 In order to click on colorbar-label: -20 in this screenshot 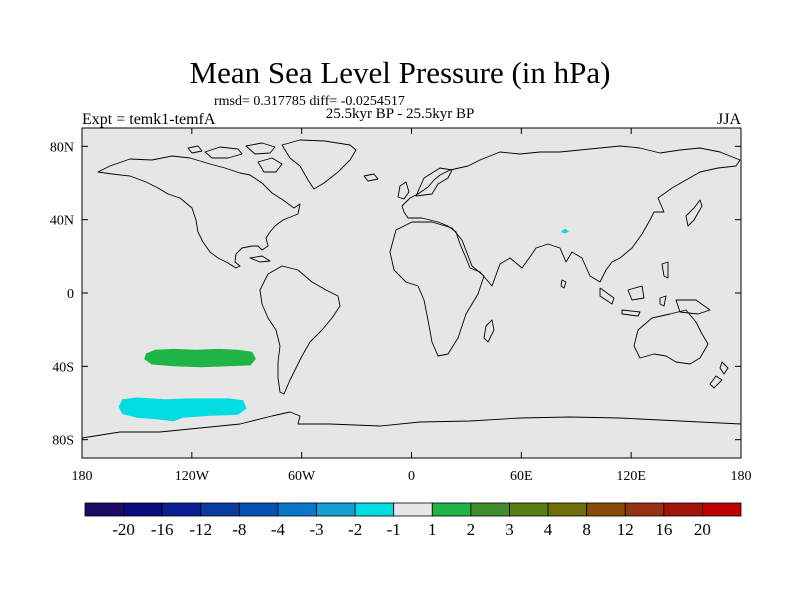, I will do `click(123, 529)`.